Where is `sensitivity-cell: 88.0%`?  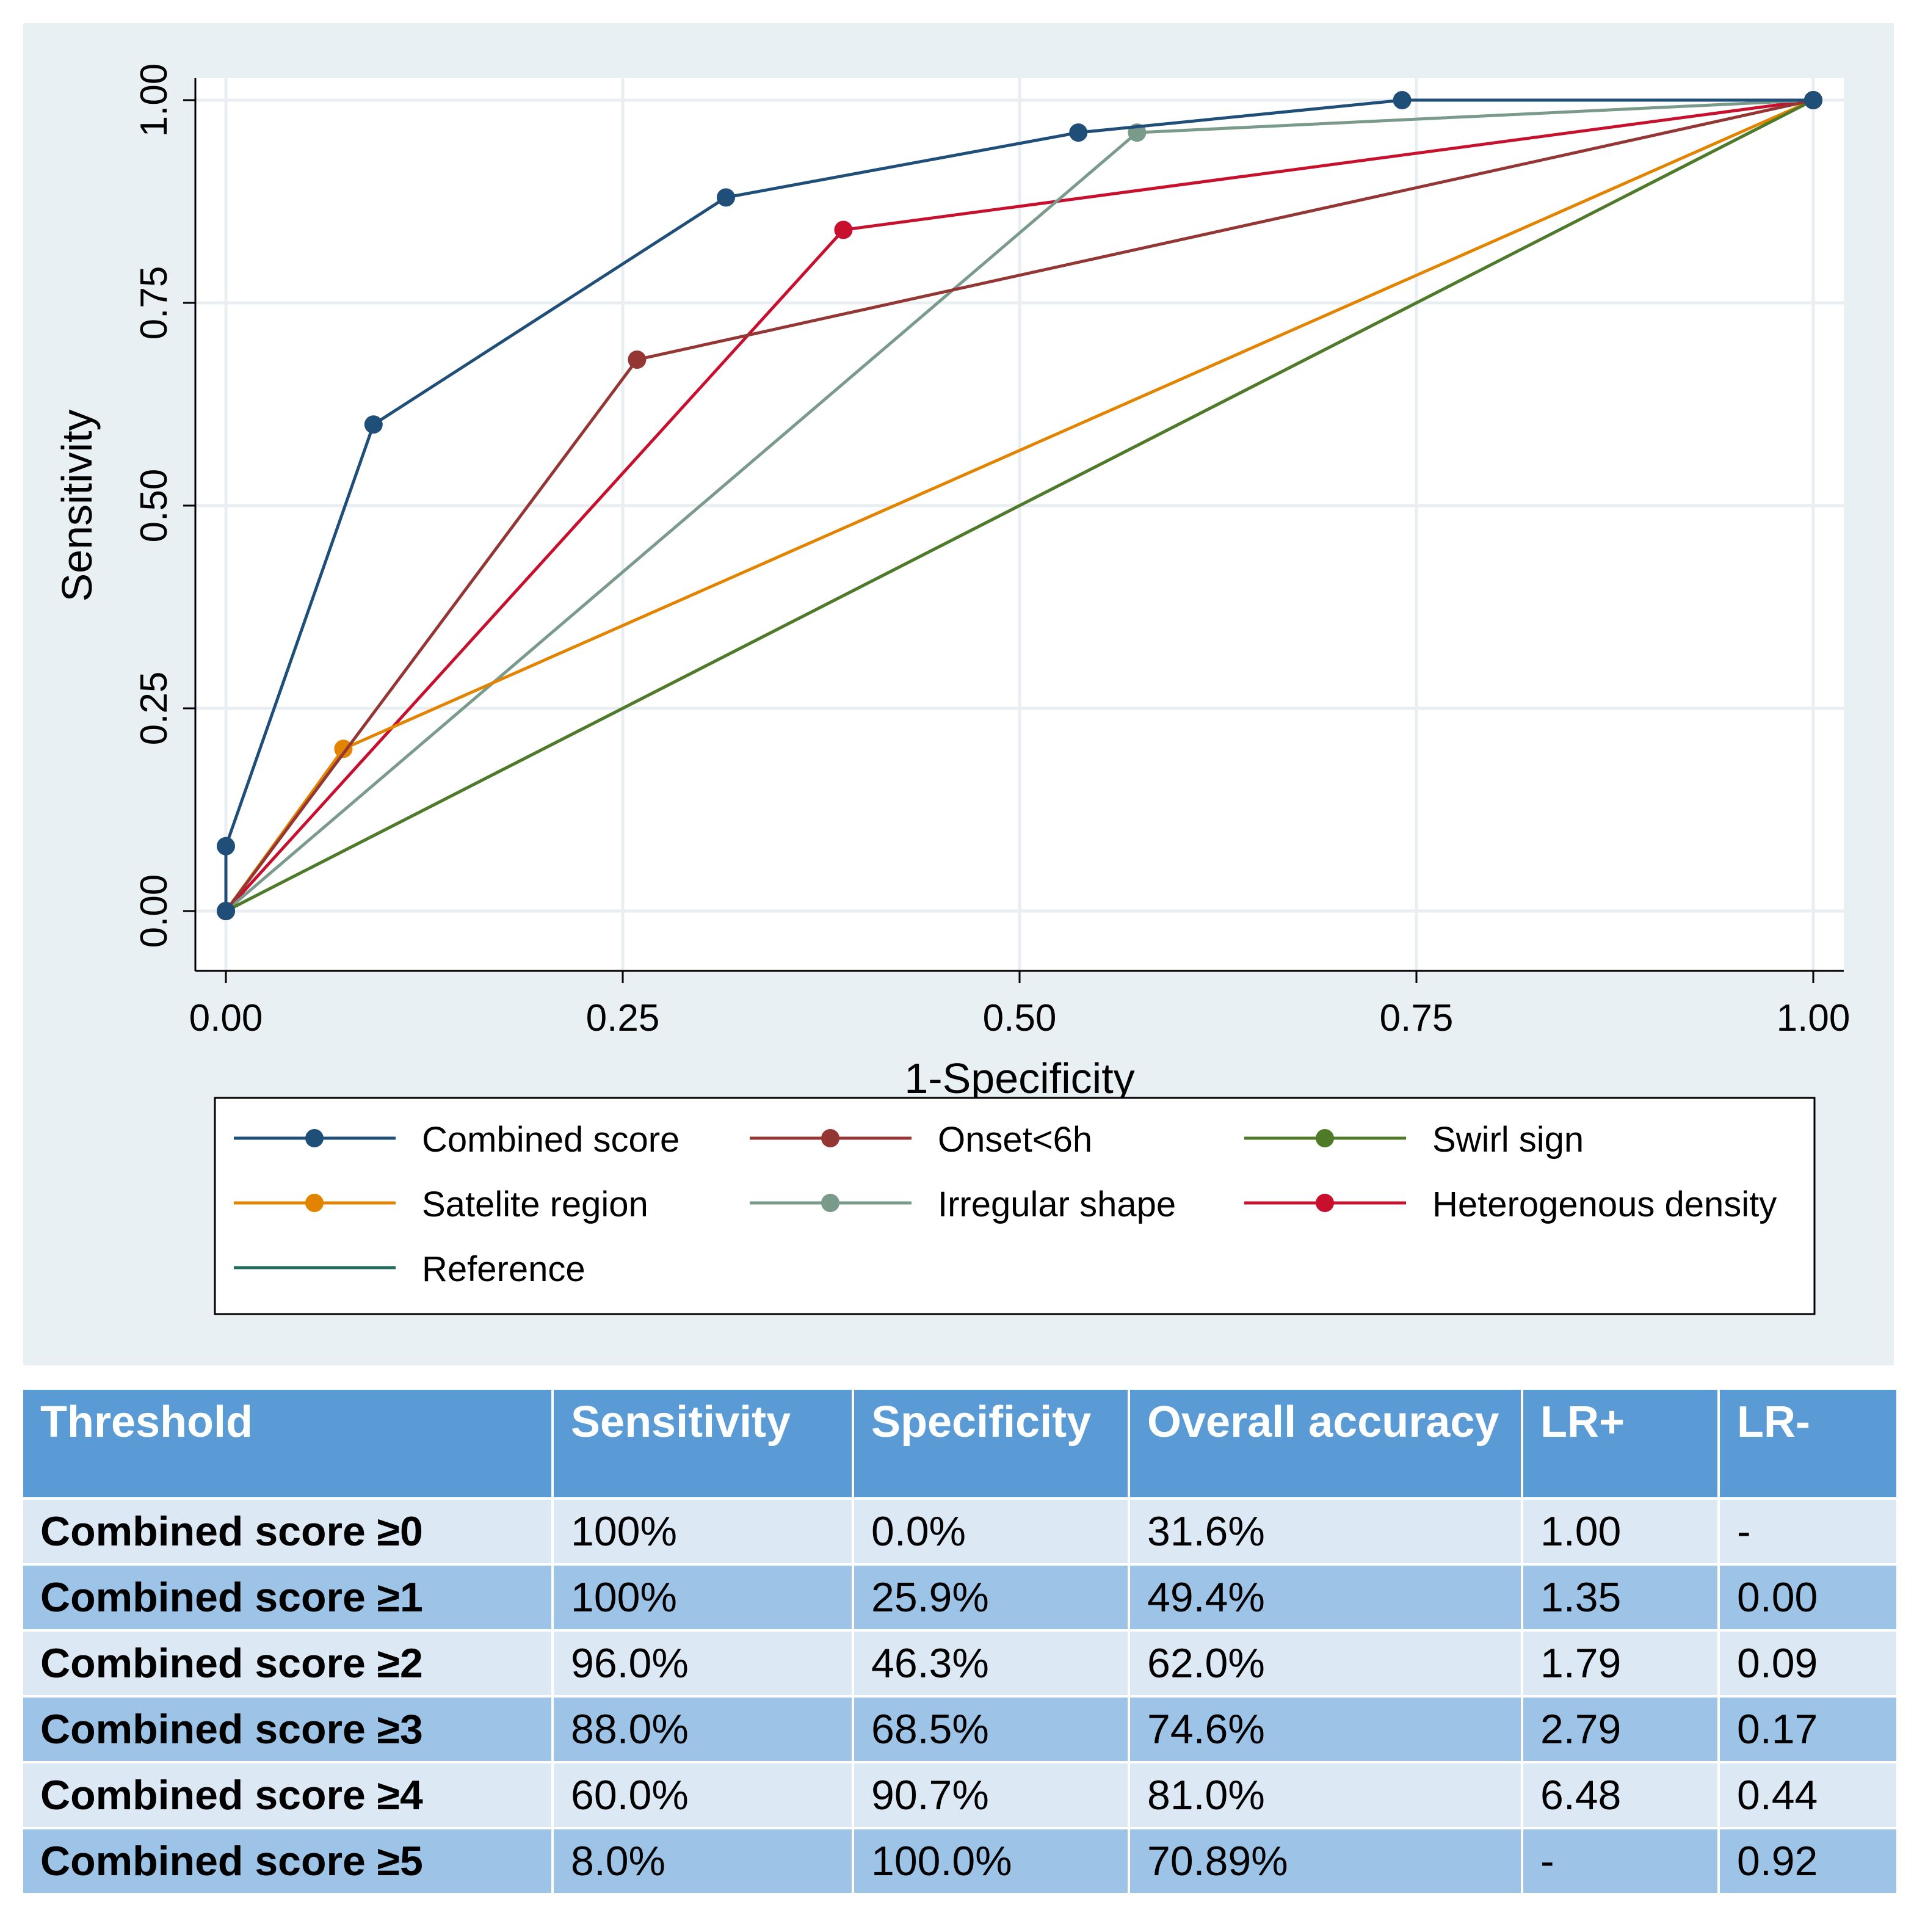 sensitivity-cell: 88.0% is located at coordinates (703, 1729).